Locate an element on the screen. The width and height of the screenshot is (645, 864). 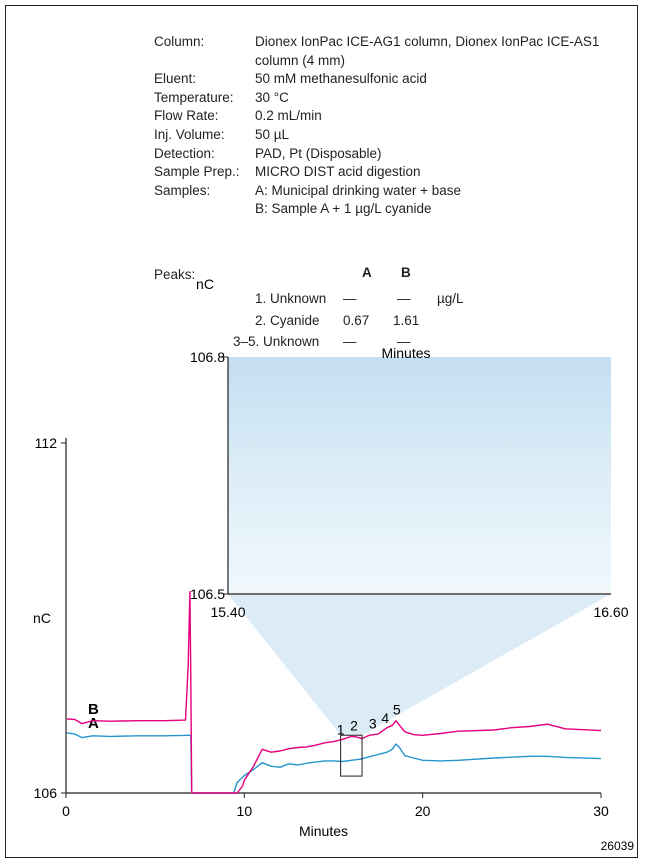
main-y-tick-label: 106 is located at coordinates (46, 793).